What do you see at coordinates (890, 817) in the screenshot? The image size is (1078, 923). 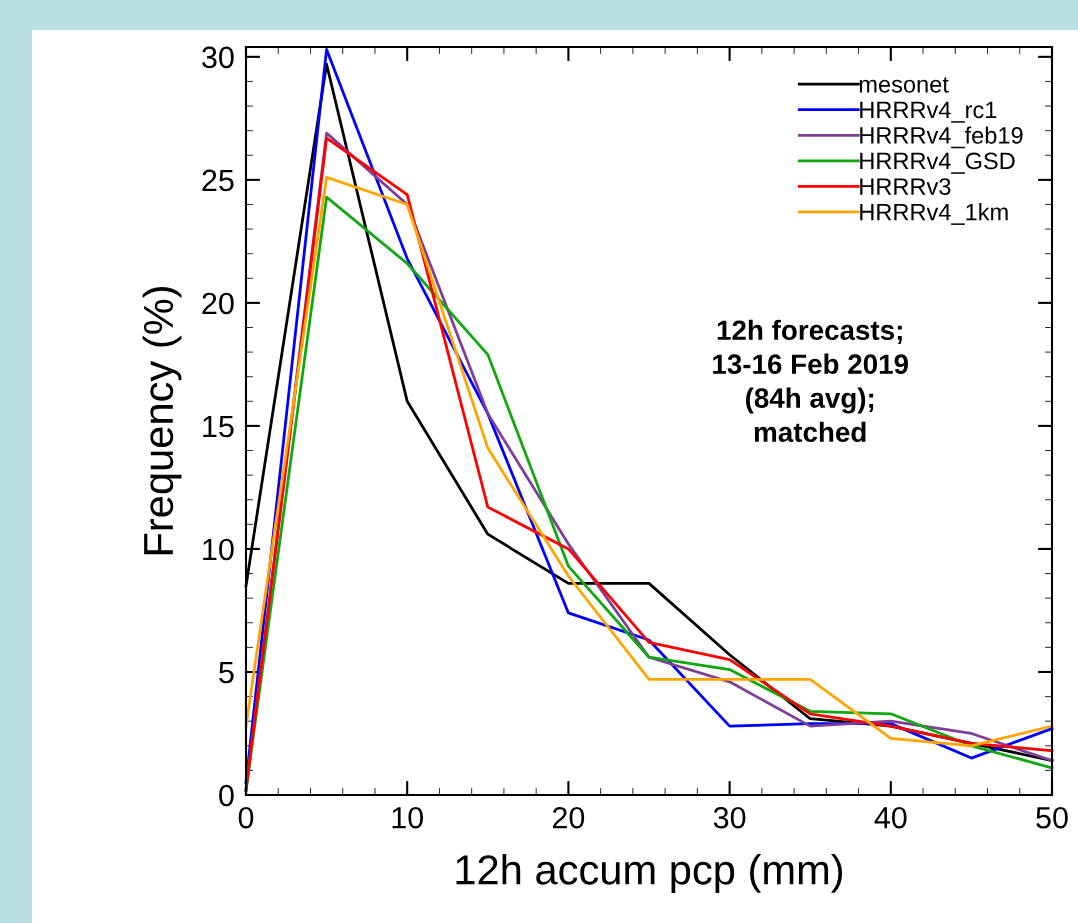 I see `x-tick-label: 40` at bounding box center [890, 817].